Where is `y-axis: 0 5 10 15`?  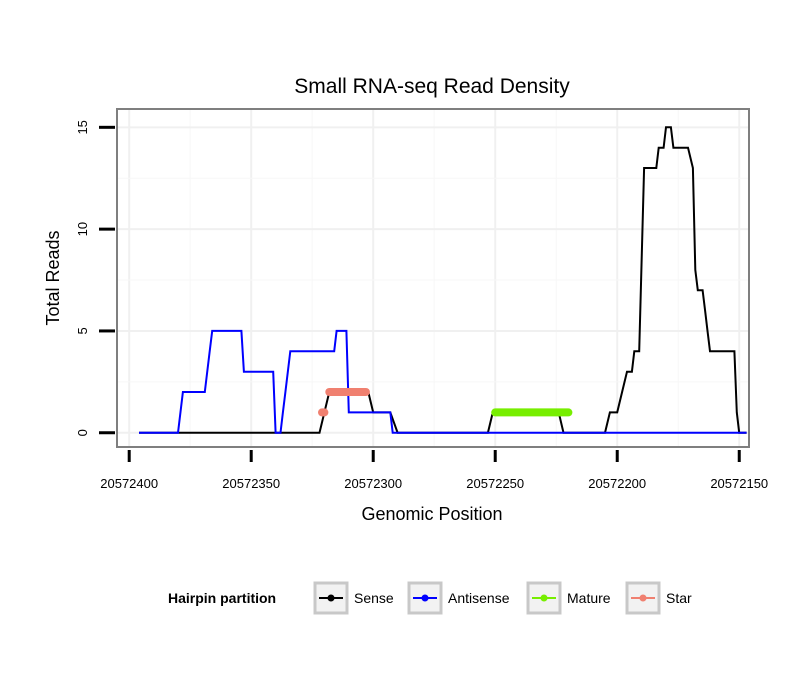
y-axis: 0 5 10 15 is located at coordinates (95, 278).